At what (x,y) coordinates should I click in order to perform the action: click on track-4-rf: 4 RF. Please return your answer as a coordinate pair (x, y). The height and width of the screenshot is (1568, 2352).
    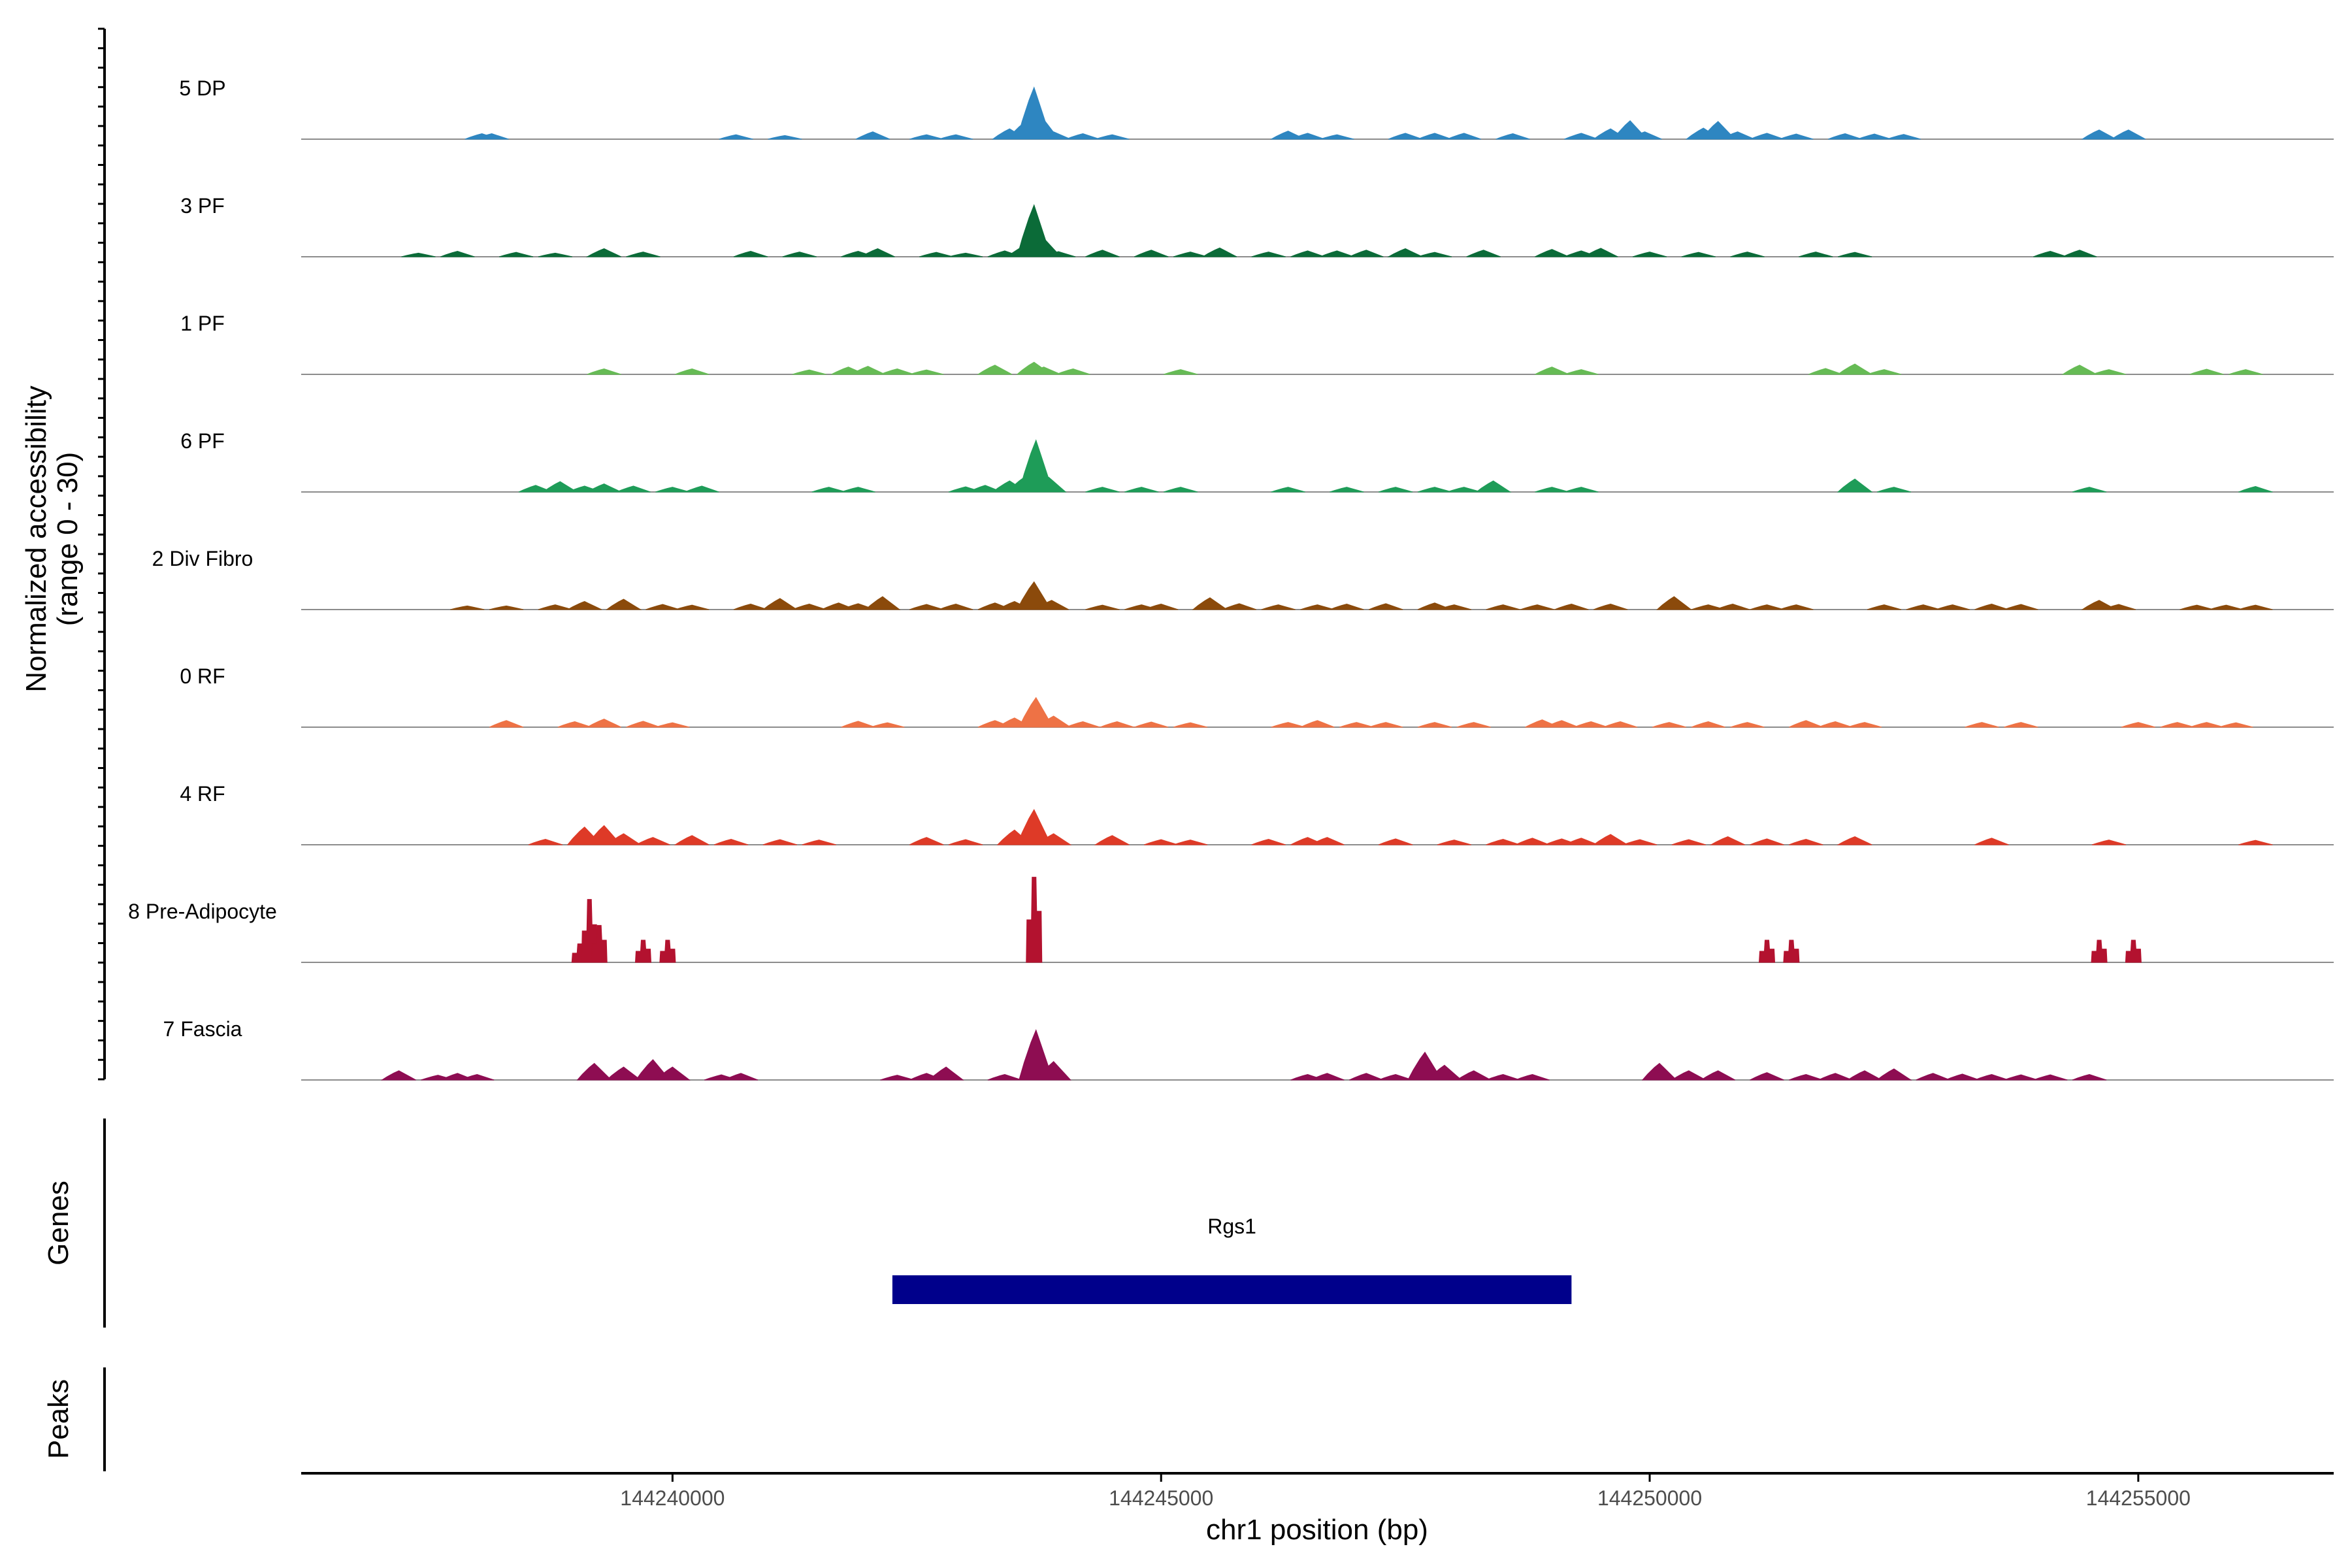
    Looking at the image, I should click on (1257, 813).